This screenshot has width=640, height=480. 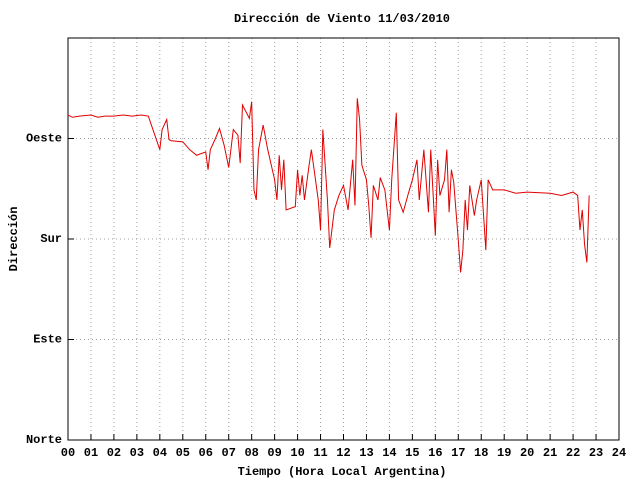 I want to click on x-tick-label: 19, so click(x=504, y=453).